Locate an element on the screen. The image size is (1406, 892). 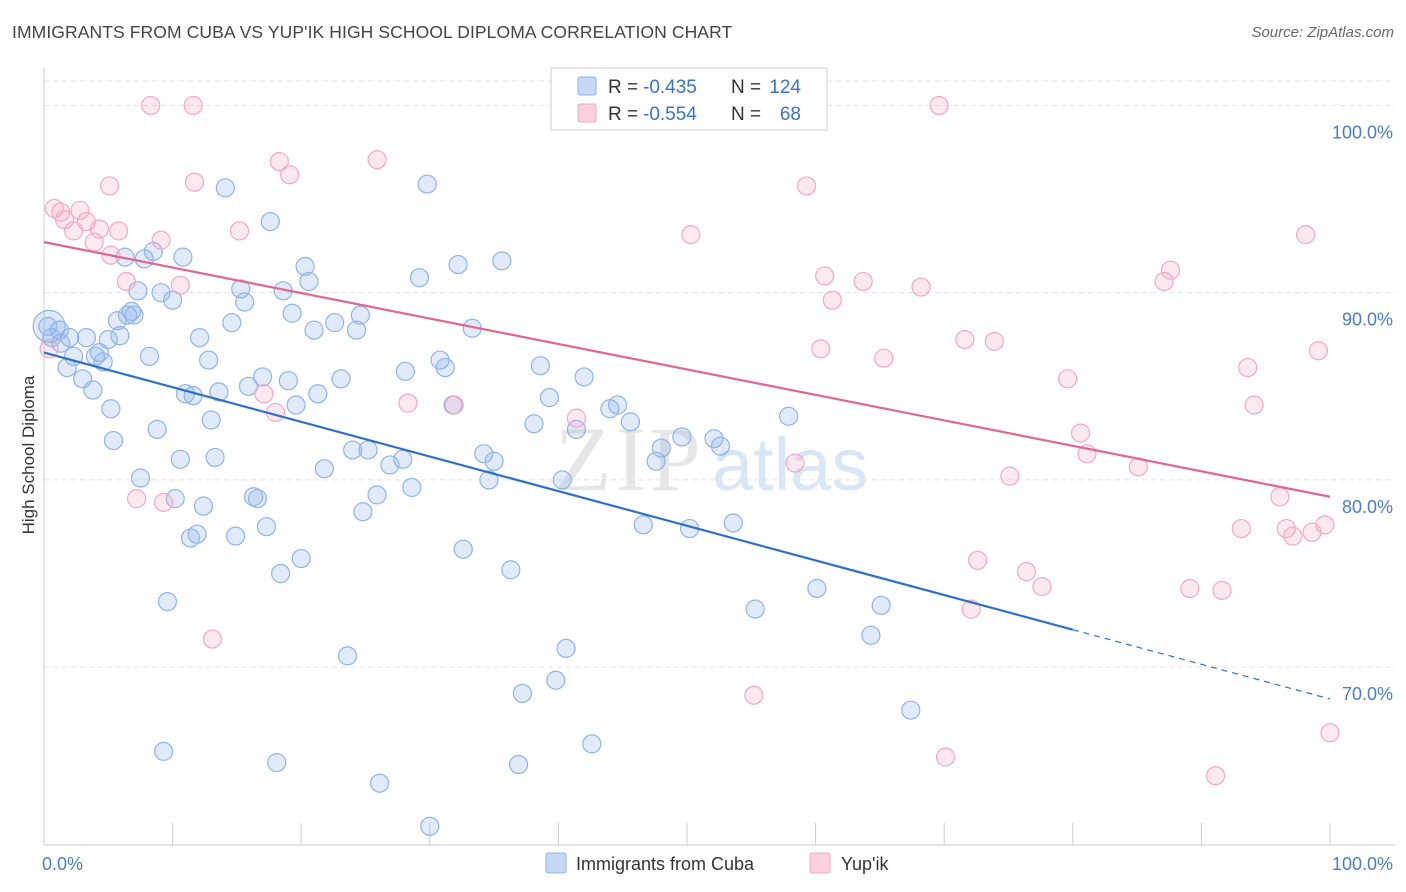
watermark: ZIP atlas is located at coordinates (711, 459).